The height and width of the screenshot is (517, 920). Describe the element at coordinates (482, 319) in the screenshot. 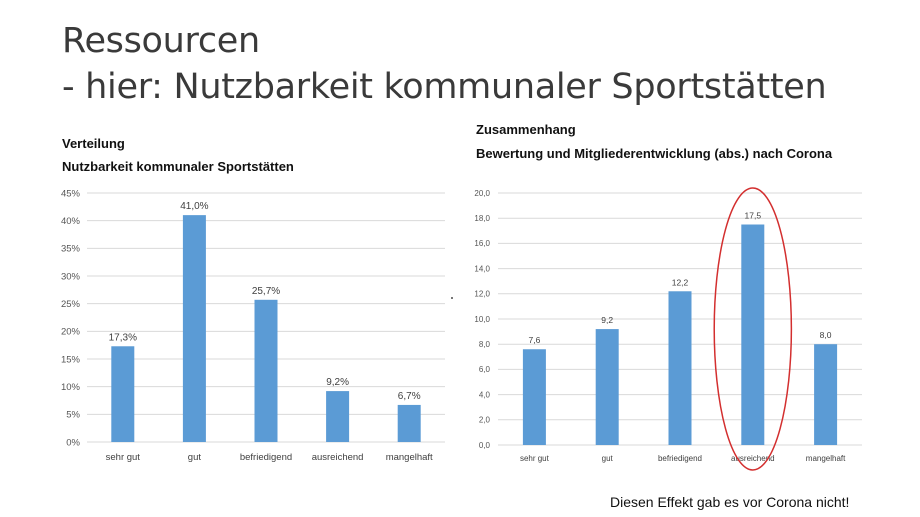

I see `right-chart-y-tick-label: 10,0` at that location.